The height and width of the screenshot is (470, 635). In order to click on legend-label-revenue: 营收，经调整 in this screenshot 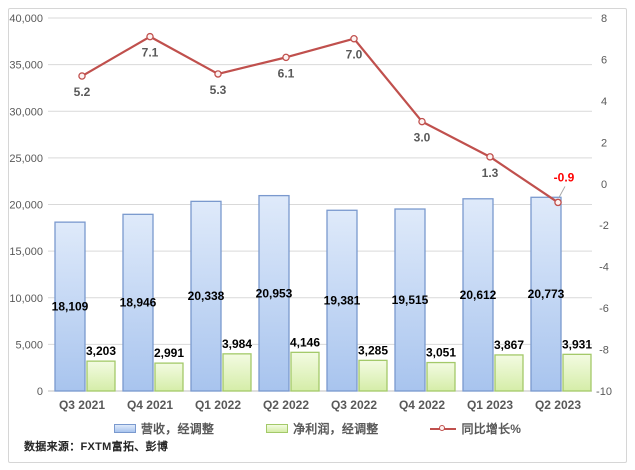, I will do `click(177, 429)`.